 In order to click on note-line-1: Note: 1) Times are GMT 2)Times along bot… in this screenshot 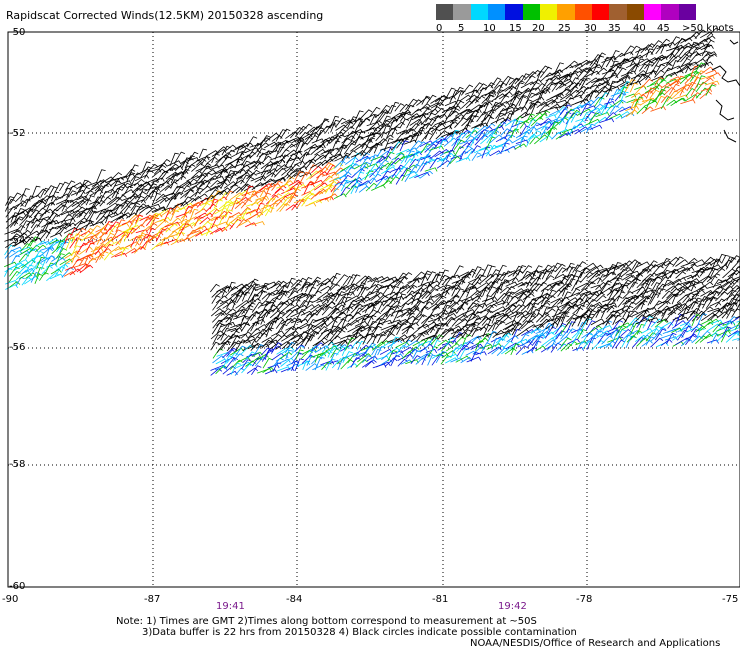, I will do `click(326, 621)`.